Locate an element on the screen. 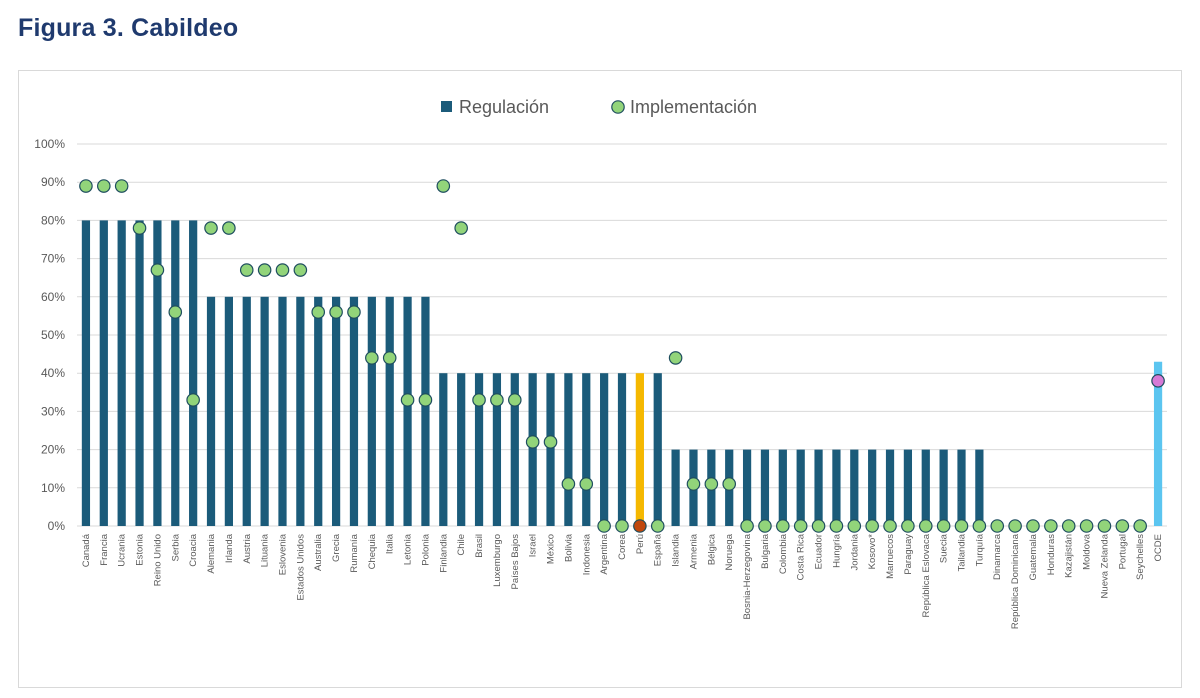 Image resolution: width=1200 pixels, height=698 pixels. y-tick-label: 100% is located at coordinates (49, 144).